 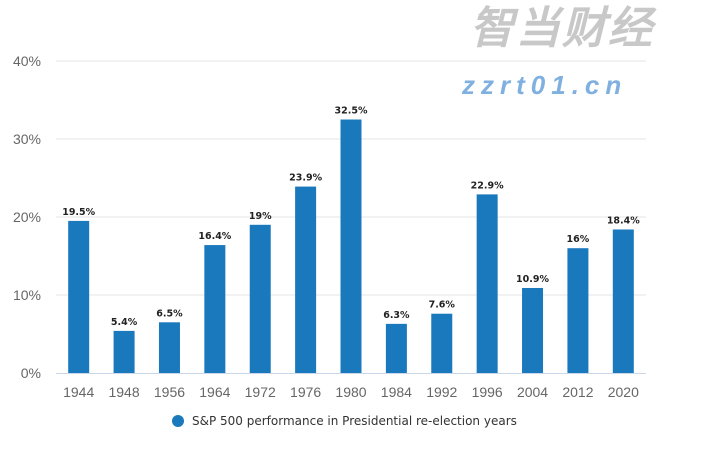 I want to click on x-tick-label: 1996, so click(x=487, y=392).